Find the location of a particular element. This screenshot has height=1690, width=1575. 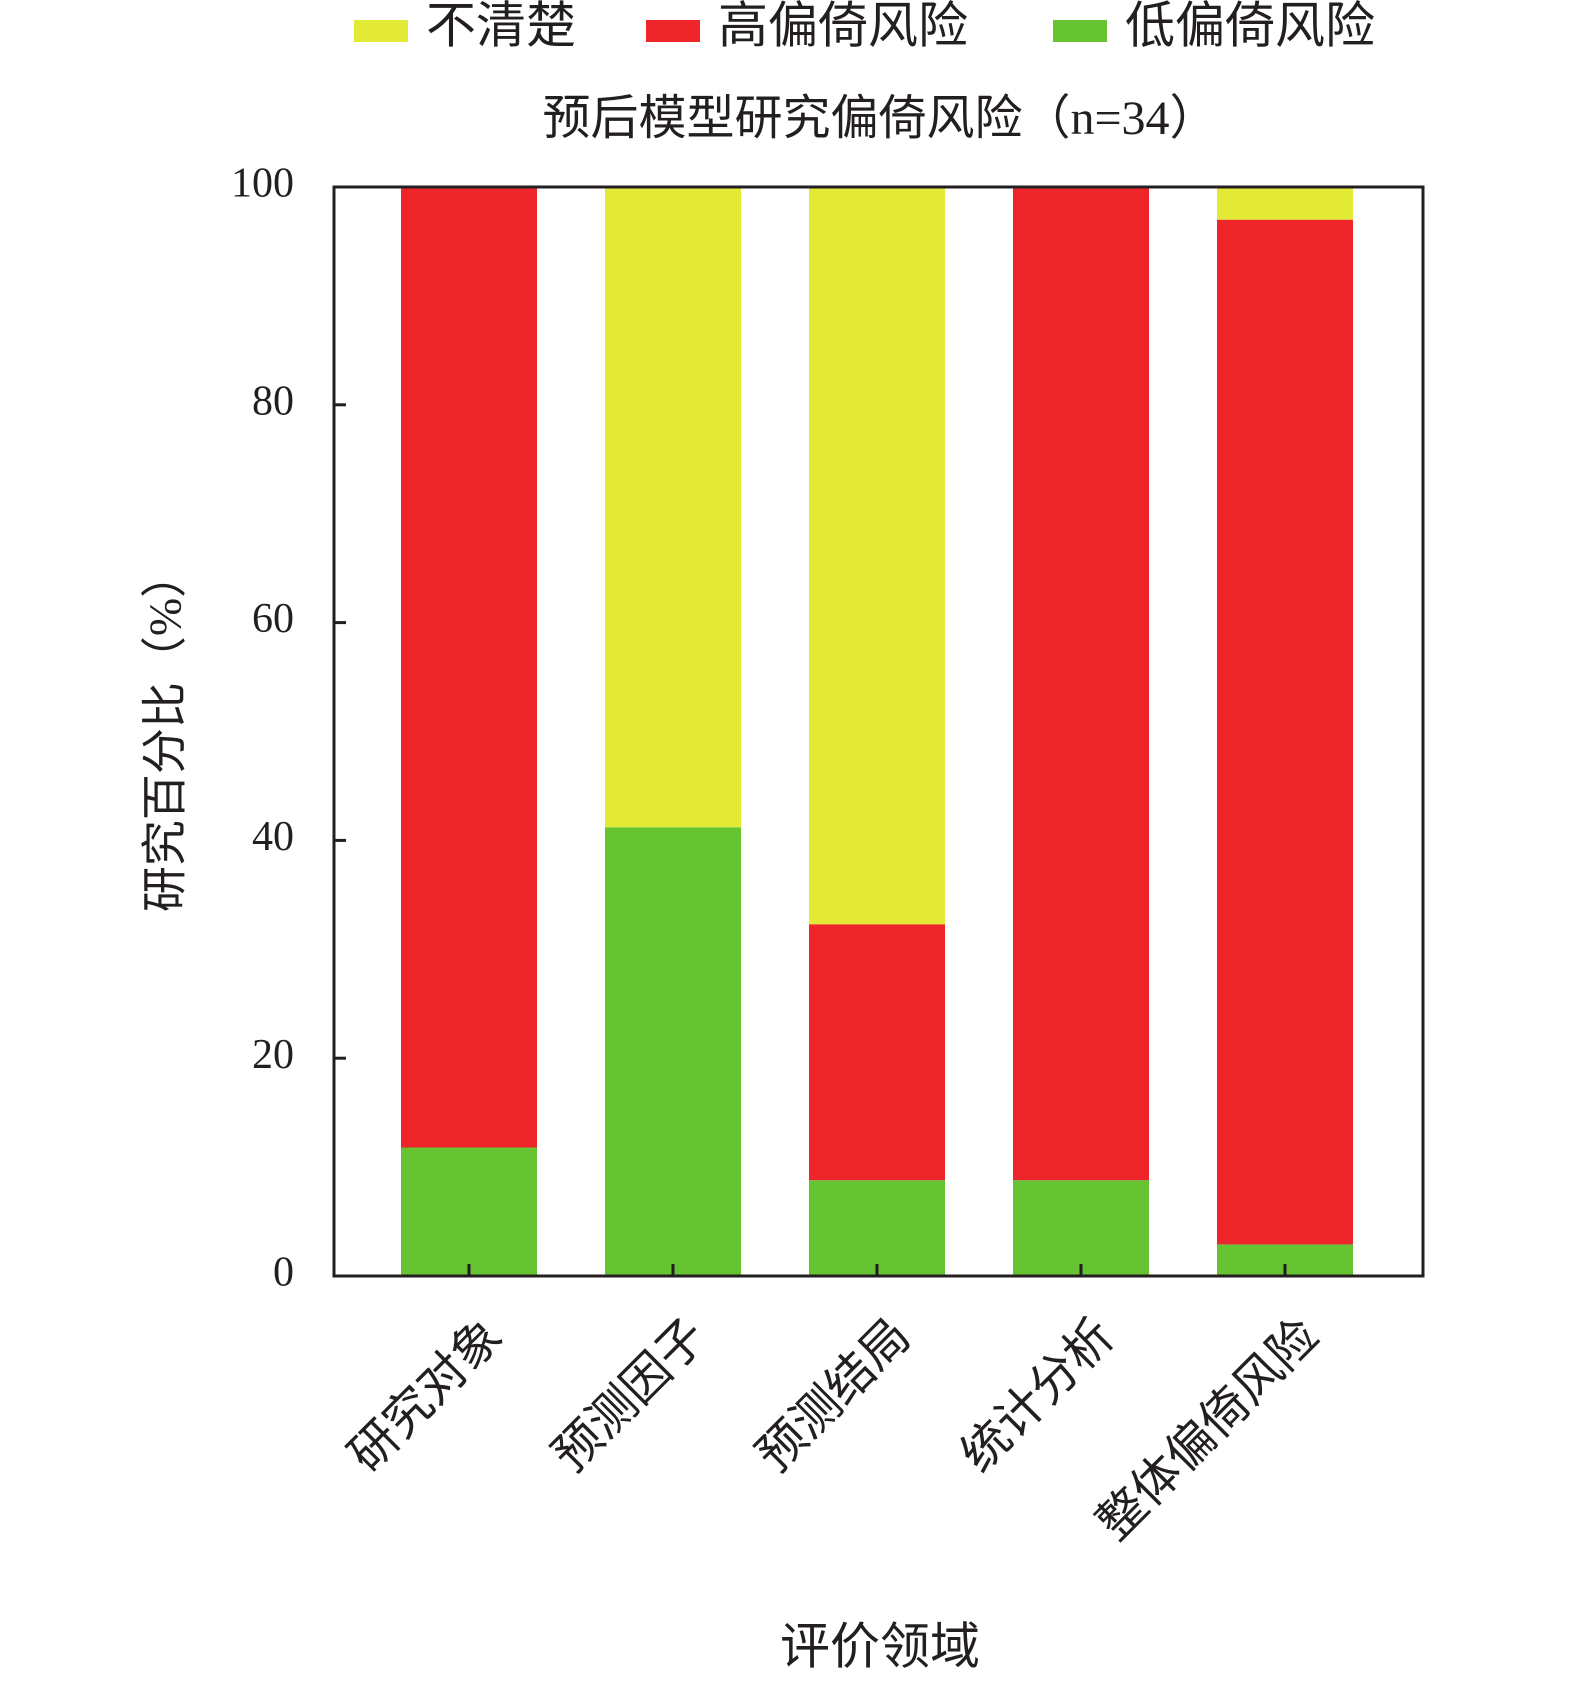

y-tick-label: 40 is located at coordinates (273, 837).